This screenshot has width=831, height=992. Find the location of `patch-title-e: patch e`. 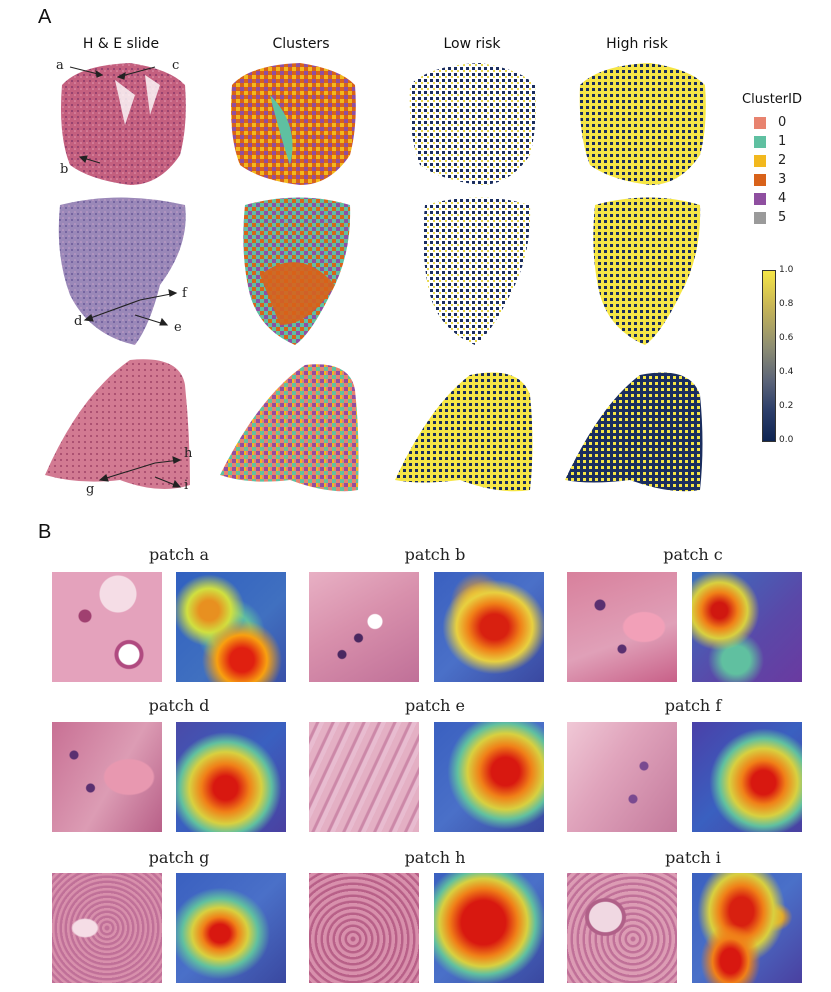

patch-title-e: patch e is located at coordinates (435, 705).